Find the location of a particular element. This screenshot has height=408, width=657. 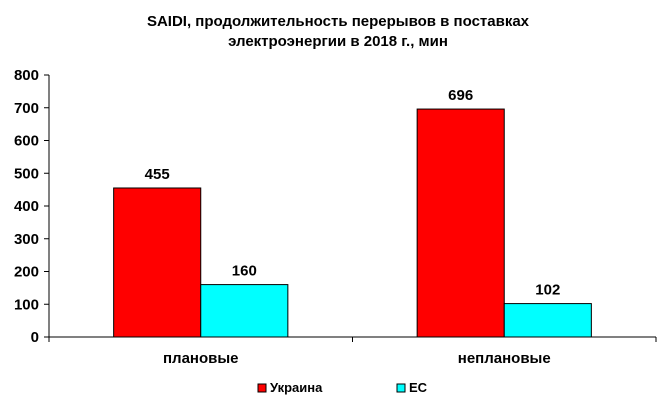

data-label: 455 is located at coordinates (157, 174).